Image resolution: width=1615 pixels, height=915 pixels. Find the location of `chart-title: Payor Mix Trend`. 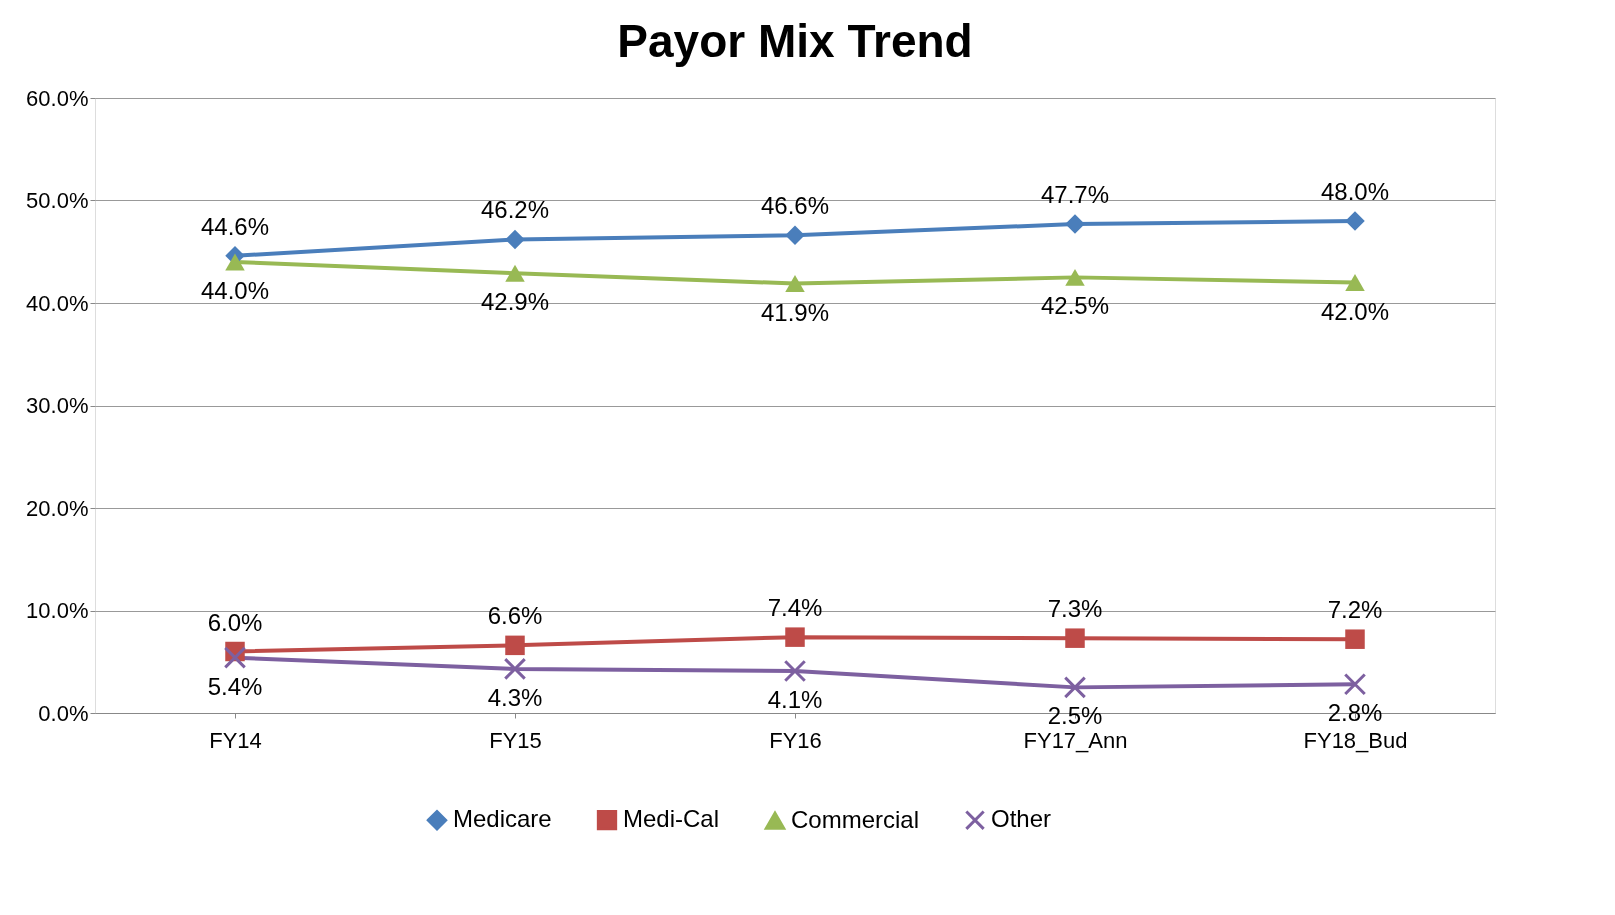

chart-title: Payor Mix Trend is located at coordinates (795, 41).